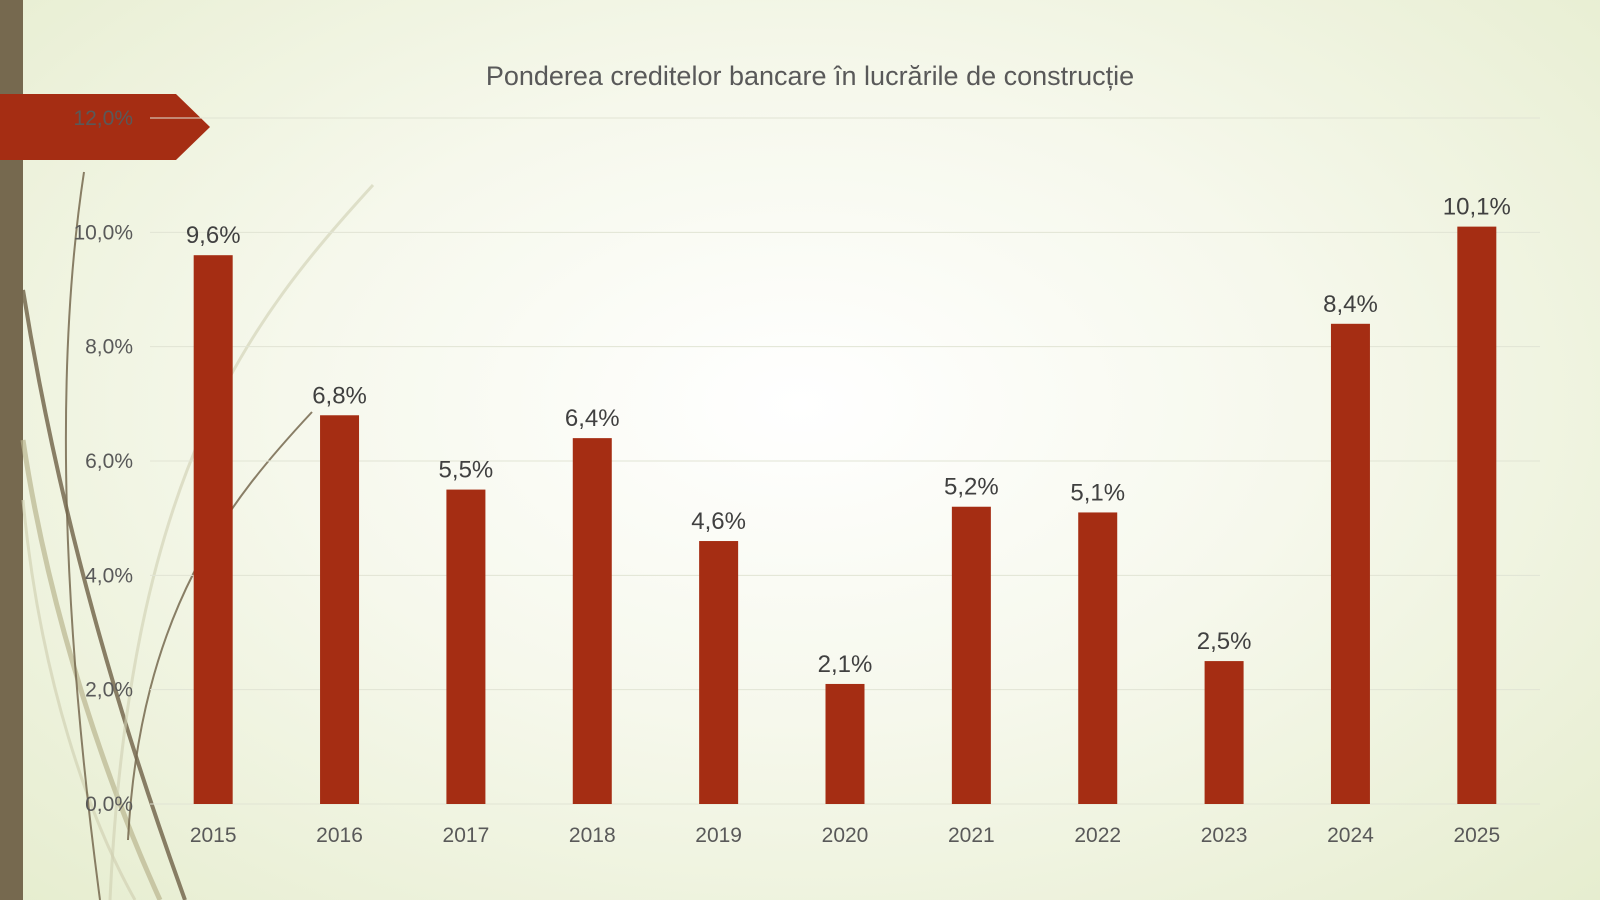 This screenshot has width=1600, height=900. I want to click on x-tick-label: 2015, so click(213, 835).